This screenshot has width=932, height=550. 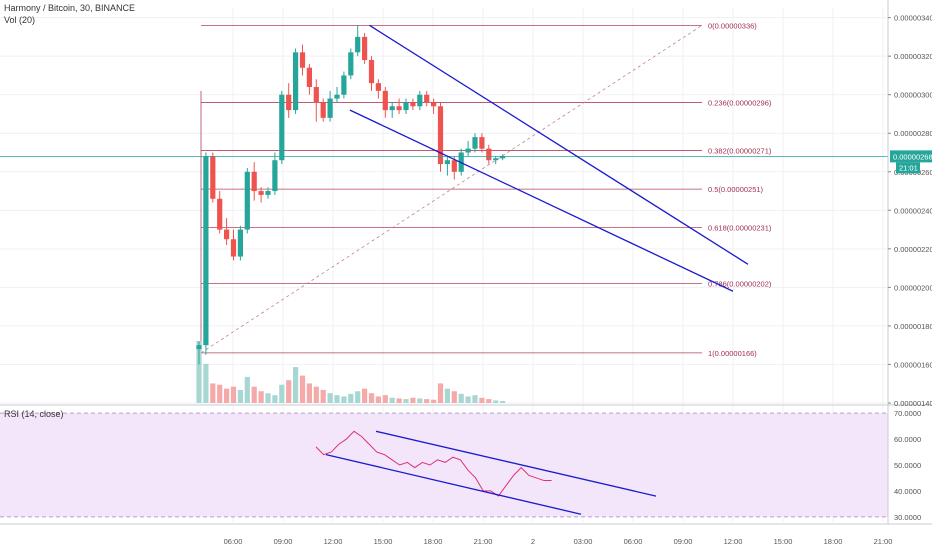 What do you see at coordinates (34, 414) in the screenshot?
I see `rsi-legend: RSI (14, close)` at bounding box center [34, 414].